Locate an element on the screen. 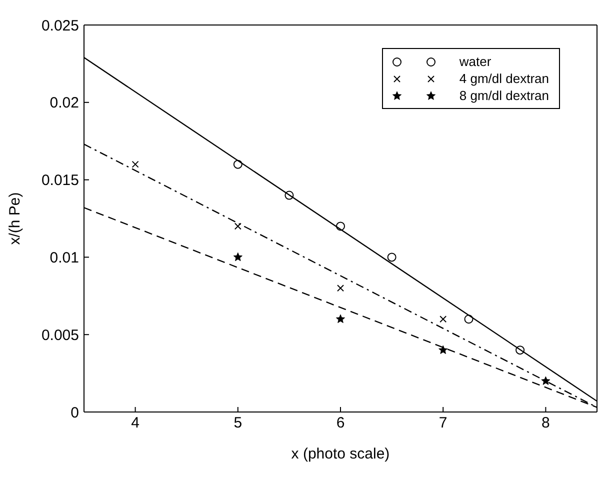 The height and width of the screenshot is (479, 600). legend-label: water is located at coordinates (475, 61).